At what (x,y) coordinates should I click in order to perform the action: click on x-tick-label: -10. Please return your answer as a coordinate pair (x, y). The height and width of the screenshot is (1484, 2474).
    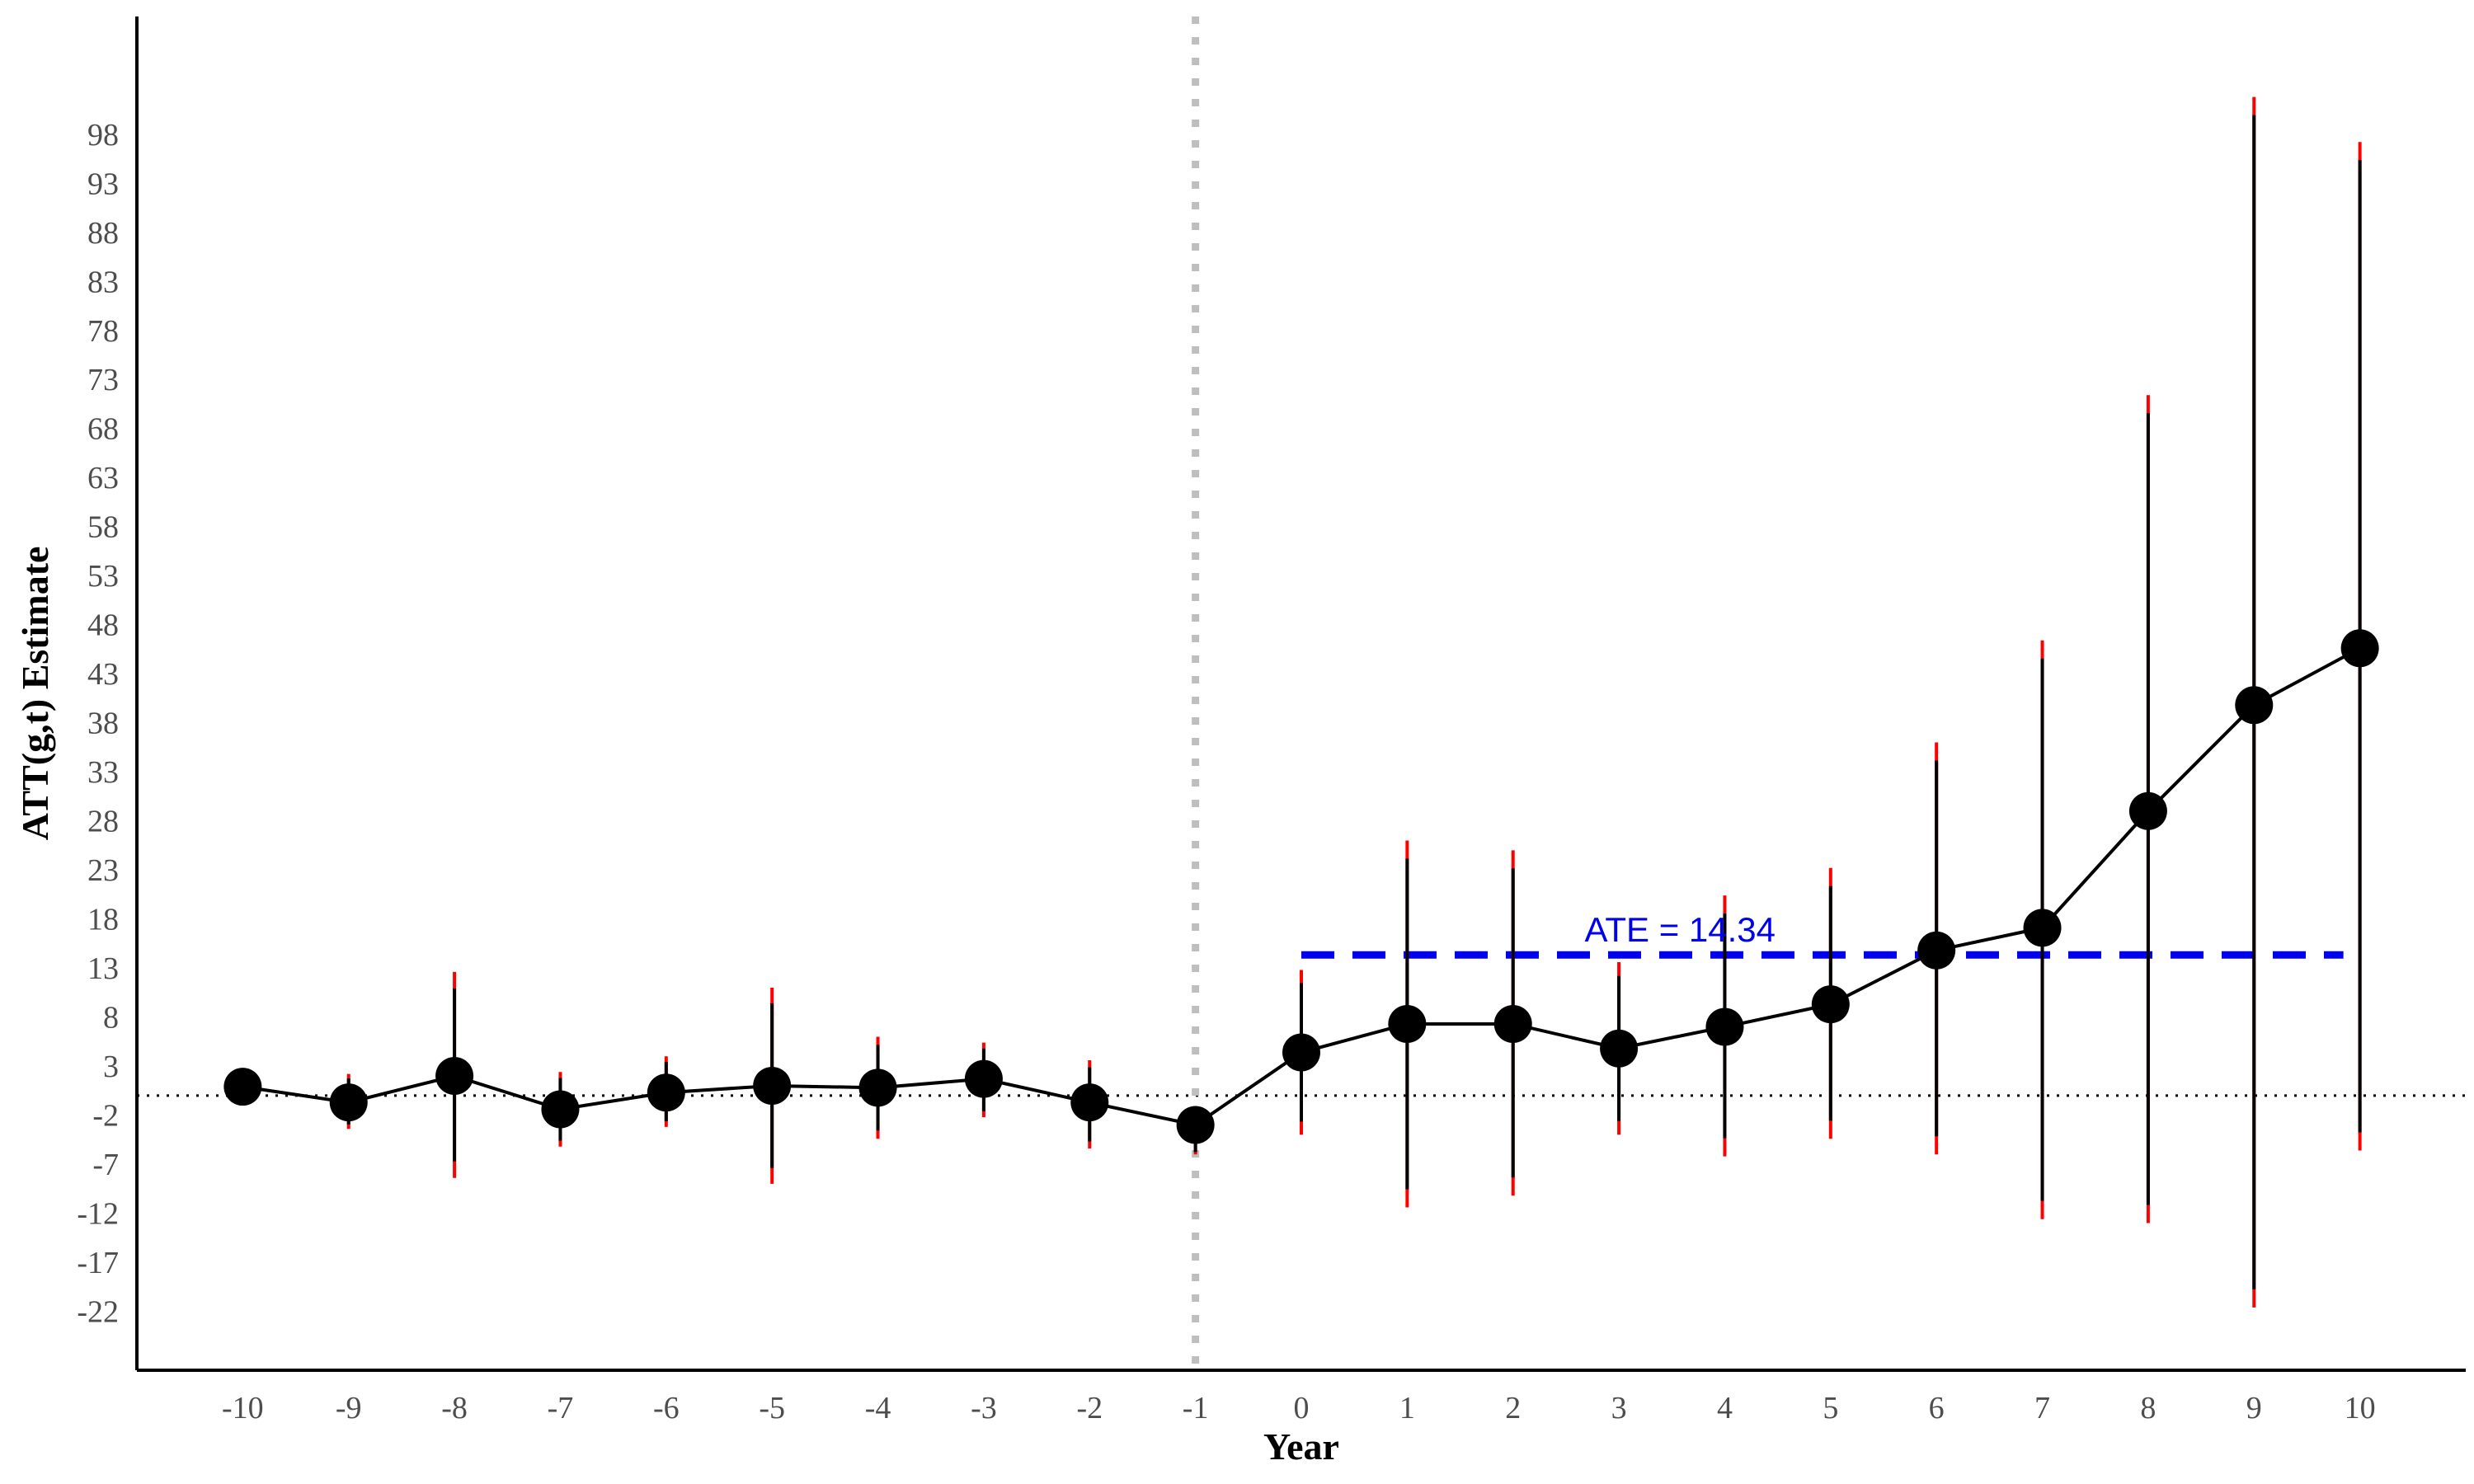
    Looking at the image, I should click on (243, 1408).